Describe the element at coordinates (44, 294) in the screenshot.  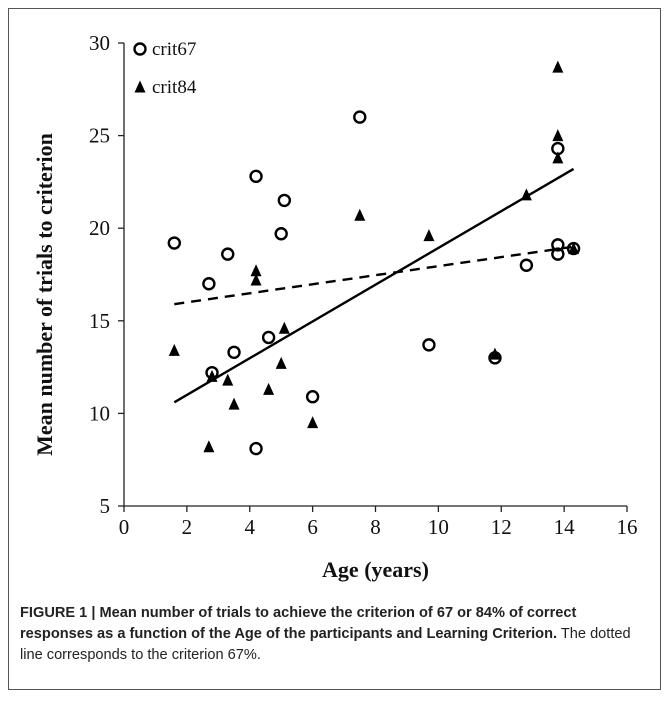
I see `y-axis-title: Mean number of trials to criterion` at that location.